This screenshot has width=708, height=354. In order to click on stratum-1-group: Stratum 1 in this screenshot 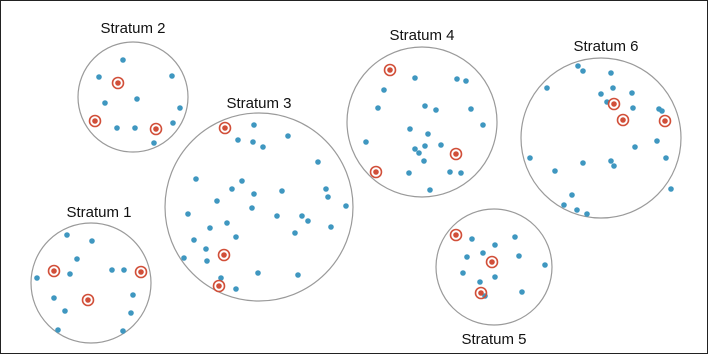, I will do `click(91, 274)`.